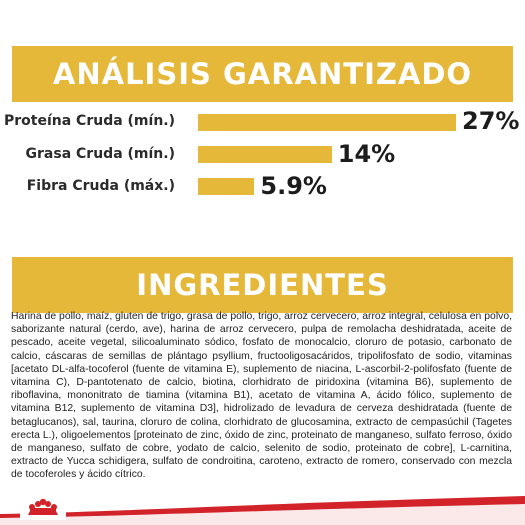 This screenshot has height=525, width=525. What do you see at coordinates (491, 121) in the screenshot?
I see `nutrient-value: 27%` at bounding box center [491, 121].